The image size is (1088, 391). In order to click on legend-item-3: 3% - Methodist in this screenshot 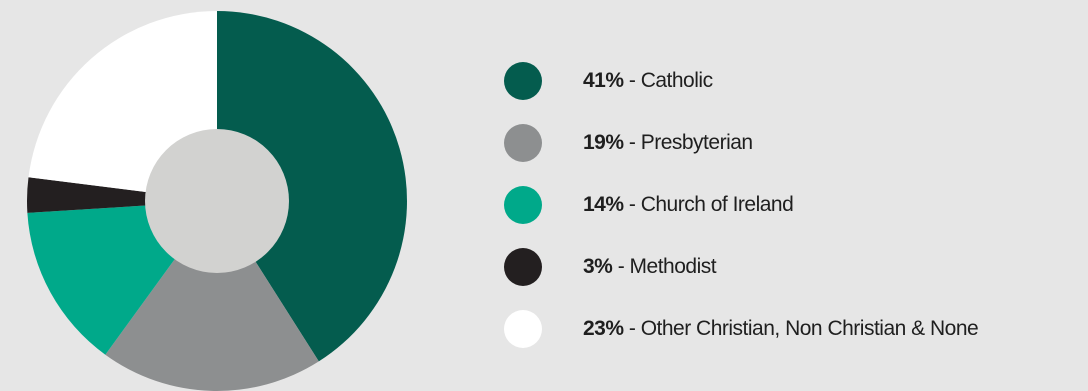, I will do `click(741, 267)`.